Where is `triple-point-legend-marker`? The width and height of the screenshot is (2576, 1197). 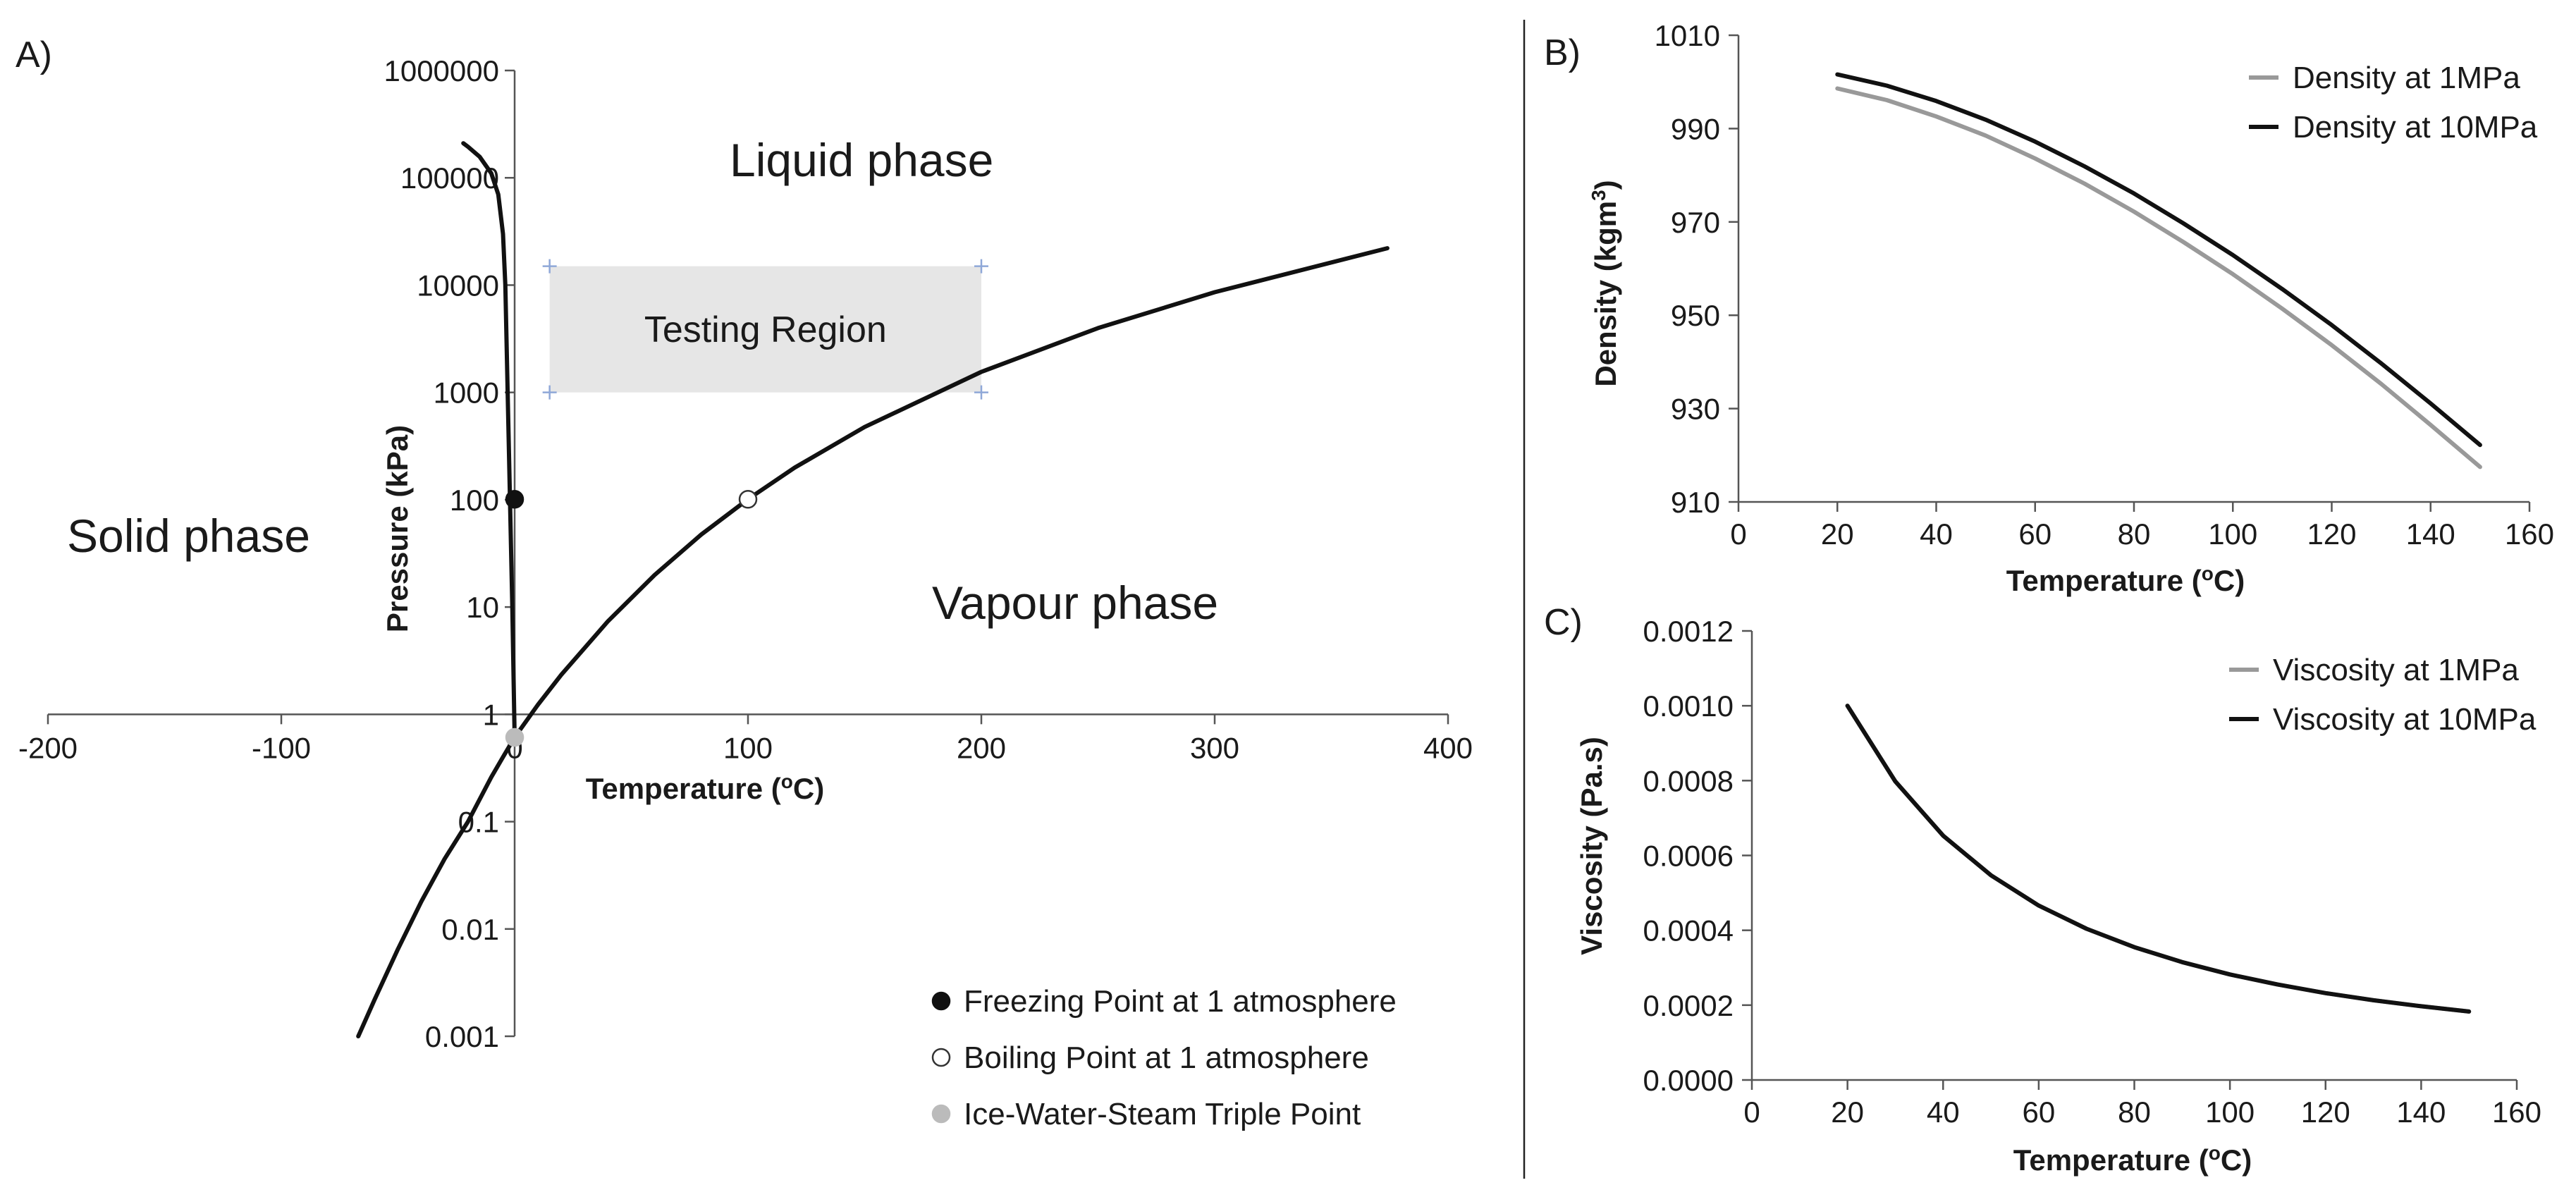
triple-point-legend-marker is located at coordinates (941, 1114).